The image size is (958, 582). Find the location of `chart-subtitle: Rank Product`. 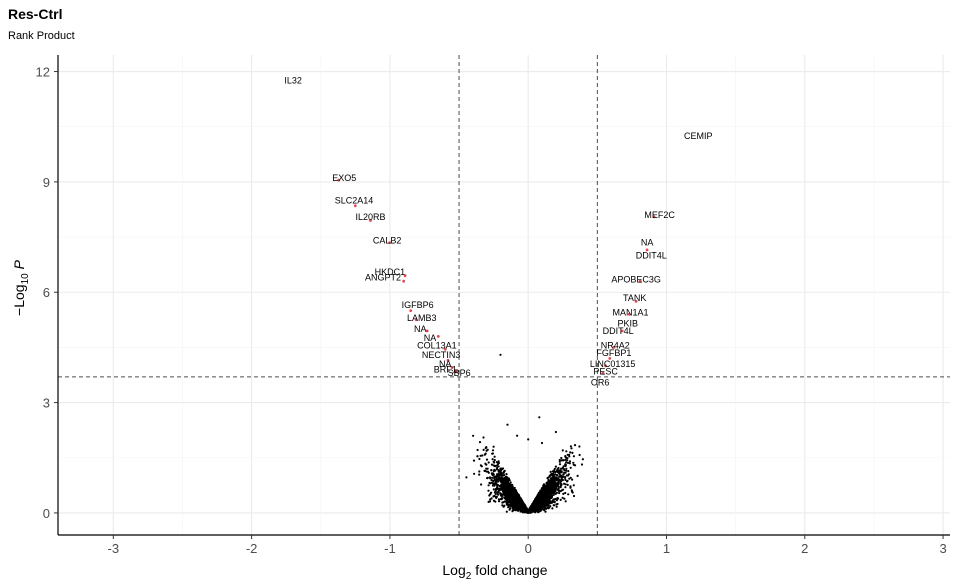

chart-subtitle: Rank Product is located at coordinates (41, 36).